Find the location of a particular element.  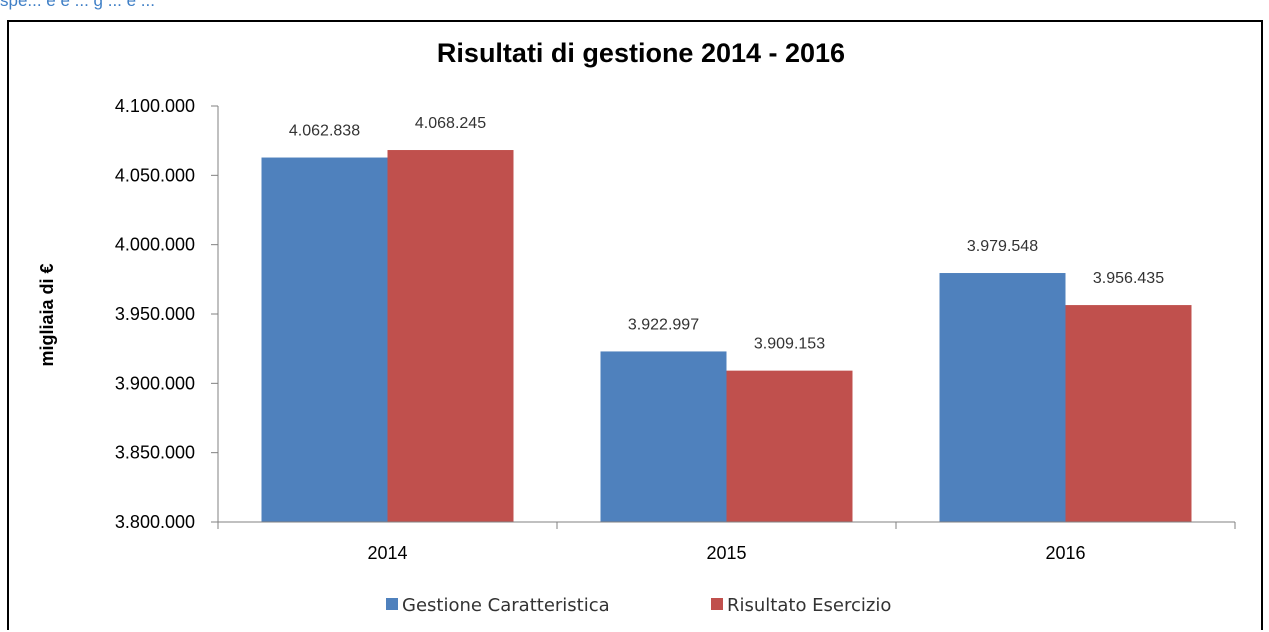

data-label: 3.956.435 is located at coordinates (1128, 278).